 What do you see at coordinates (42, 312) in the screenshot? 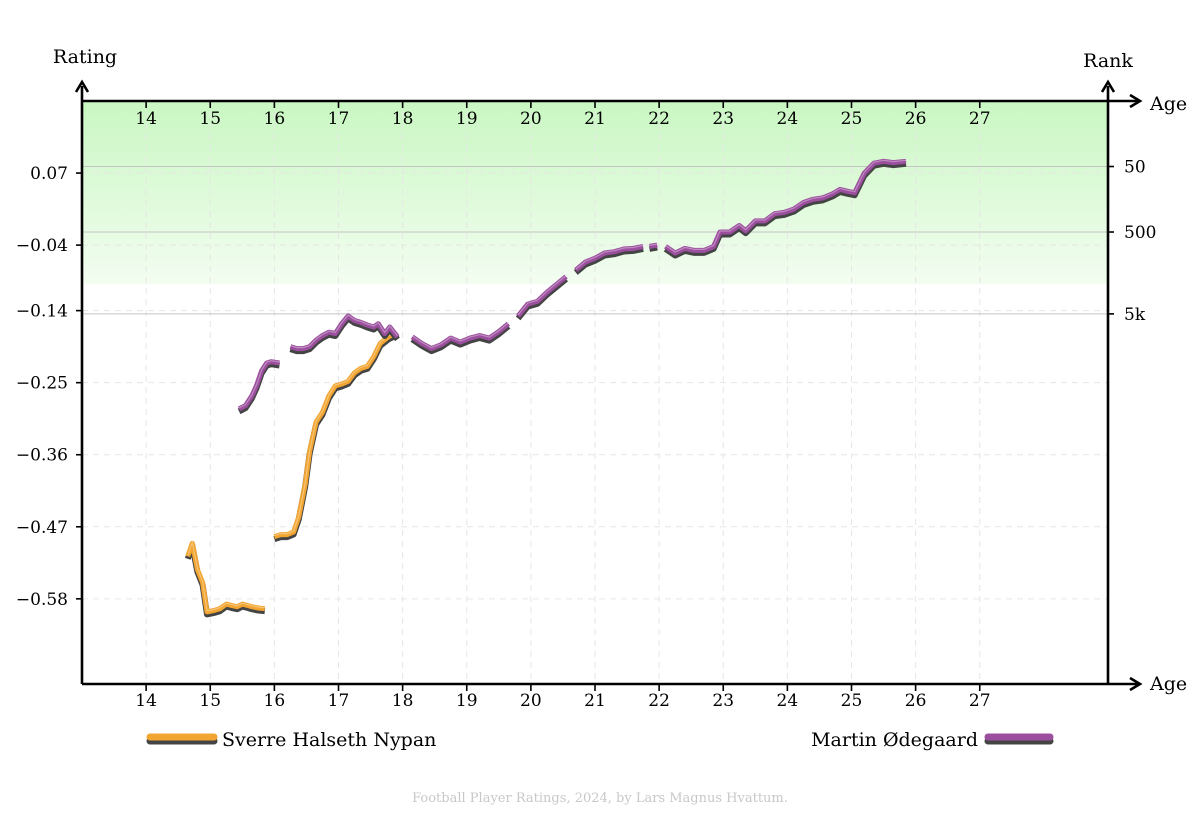
I see `y-tick-label: −0.14` at bounding box center [42, 312].